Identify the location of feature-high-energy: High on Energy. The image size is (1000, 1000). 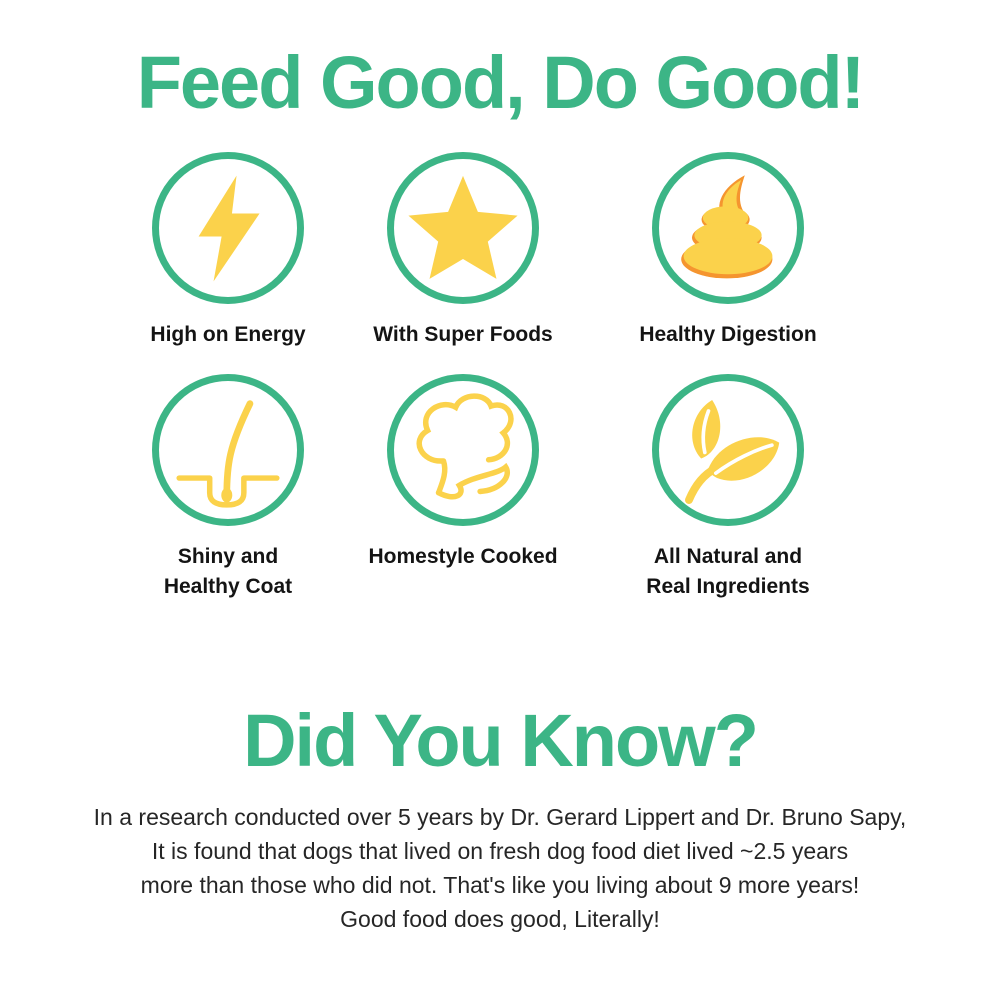
(228, 251).